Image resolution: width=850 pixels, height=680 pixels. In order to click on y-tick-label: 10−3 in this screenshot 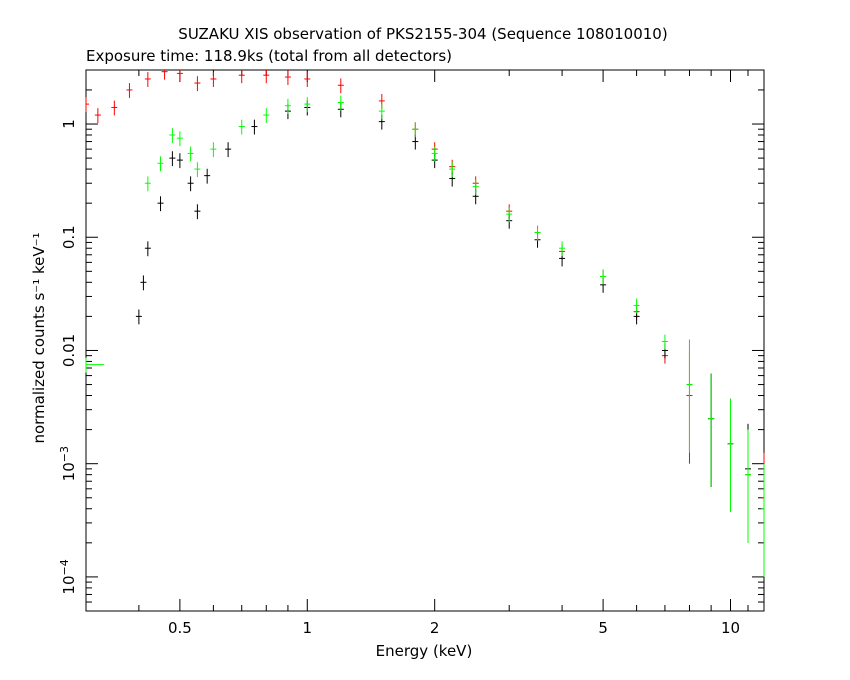, I will do `click(68, 463)`.